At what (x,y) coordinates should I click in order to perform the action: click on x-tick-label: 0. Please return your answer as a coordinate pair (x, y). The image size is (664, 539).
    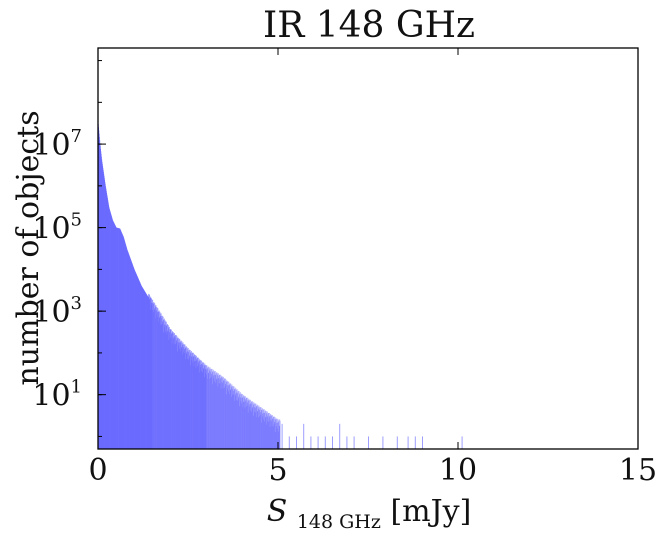
    Looking at the image, I should click on (97, 470).